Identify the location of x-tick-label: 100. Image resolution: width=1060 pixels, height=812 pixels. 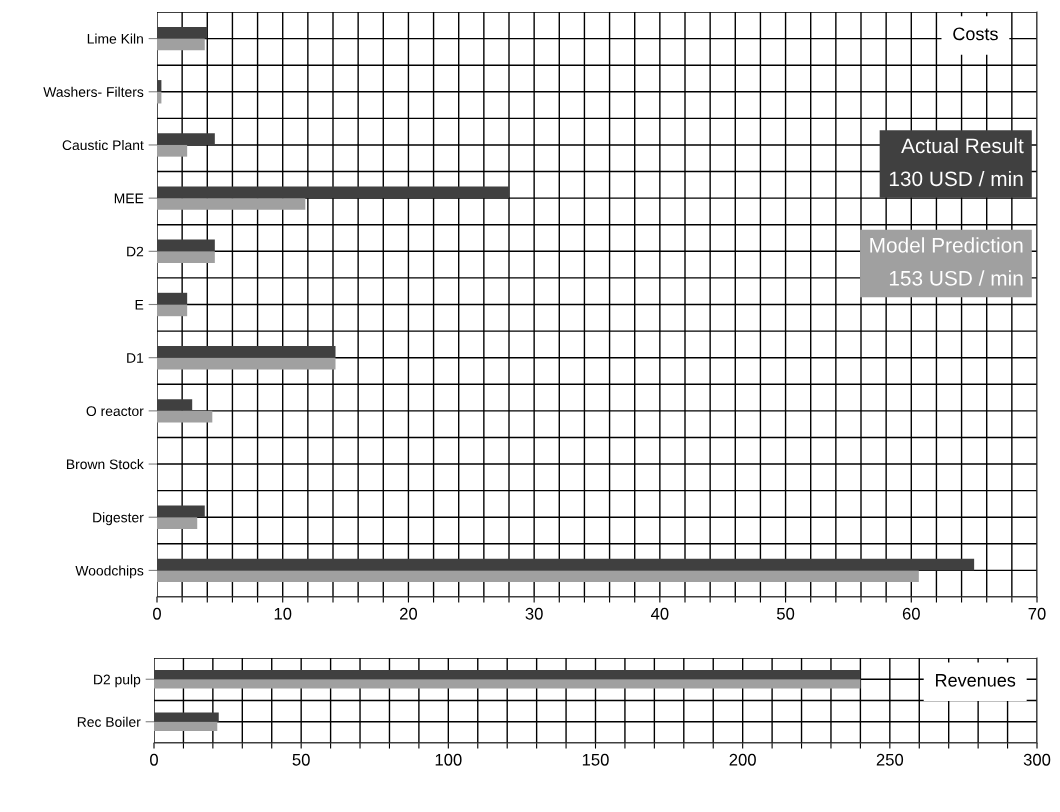
(448, 759).